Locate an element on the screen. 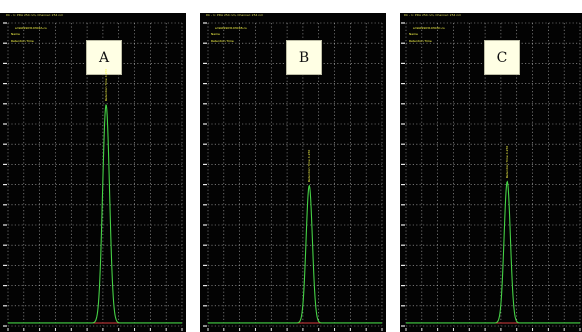 The width and height of the screenshot is (582, 332). panel-label-badge: C is located at coordinates (502, 57).